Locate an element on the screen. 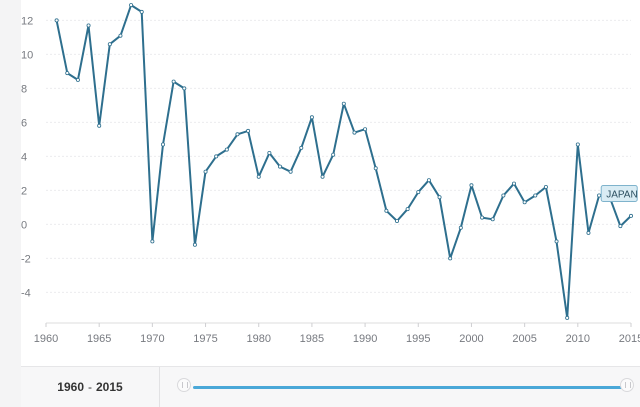 This screenshot has height=407, width=640. y-axis-ticks: 12 10 8 6 4 2 0 -2 -4 is located at coordinates (27, 157).